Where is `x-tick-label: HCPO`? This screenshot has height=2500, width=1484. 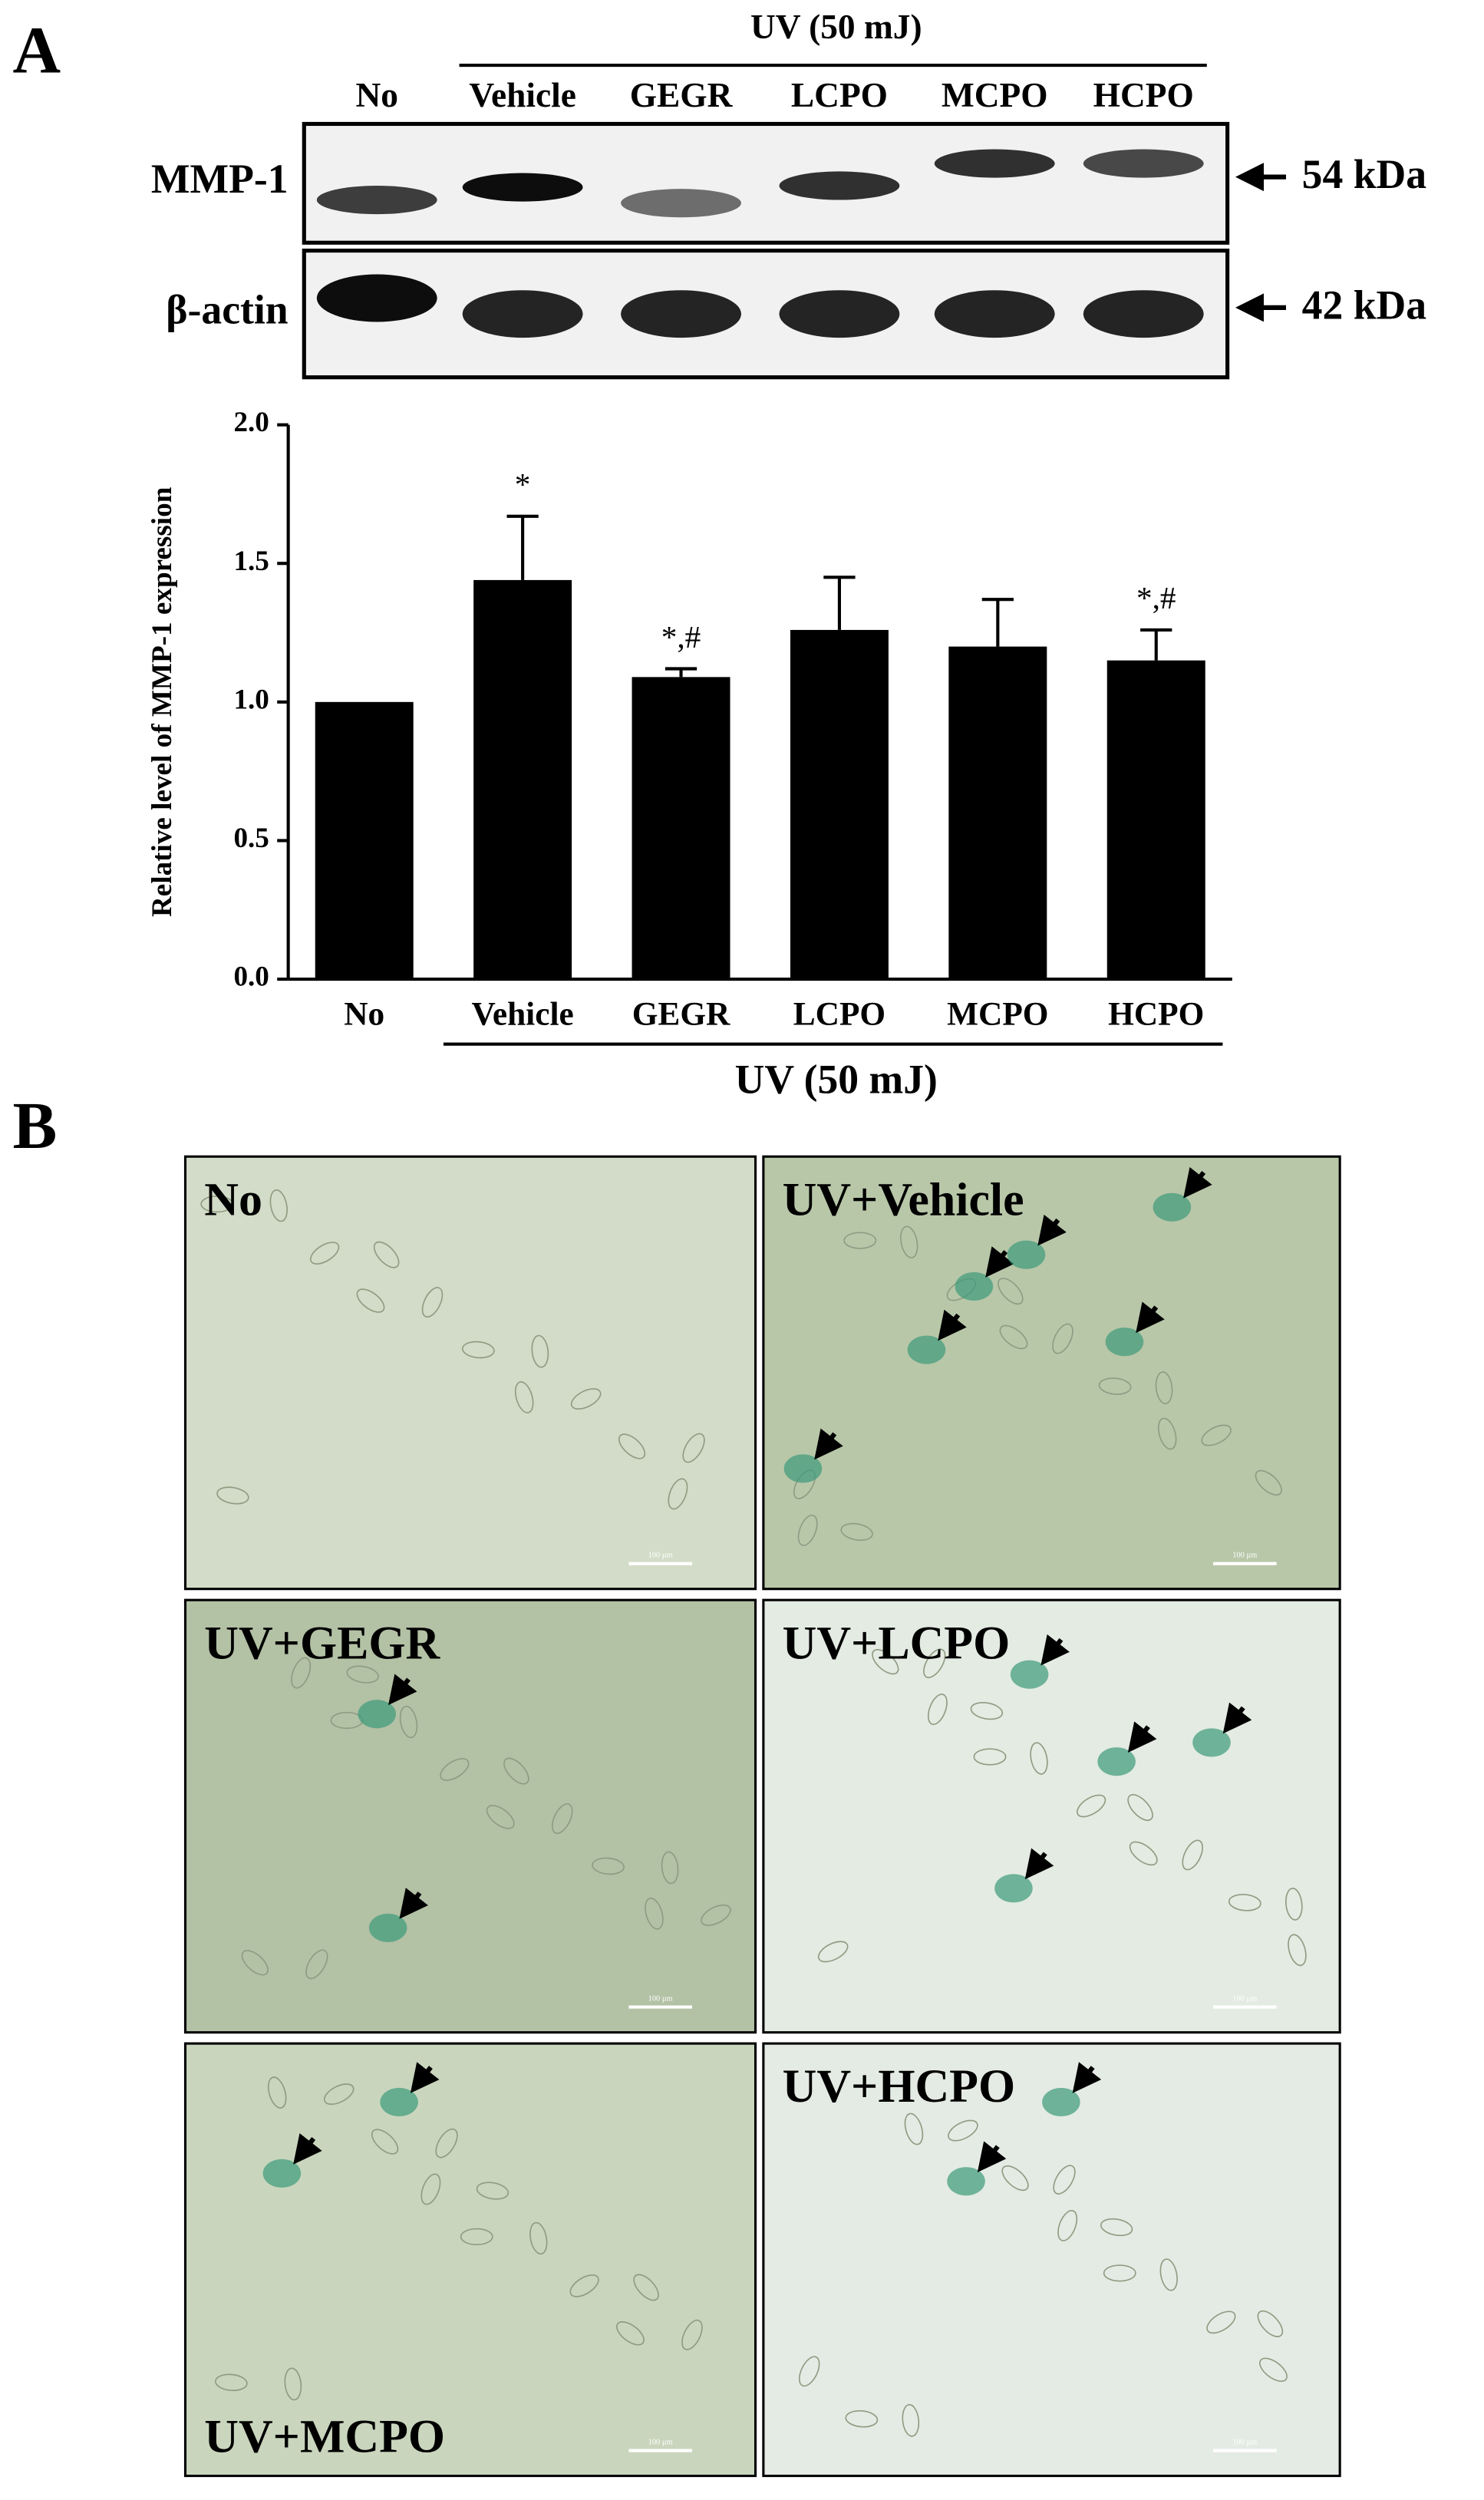
x-tick-label: HCPO is located at coordinates (1156, 1014).